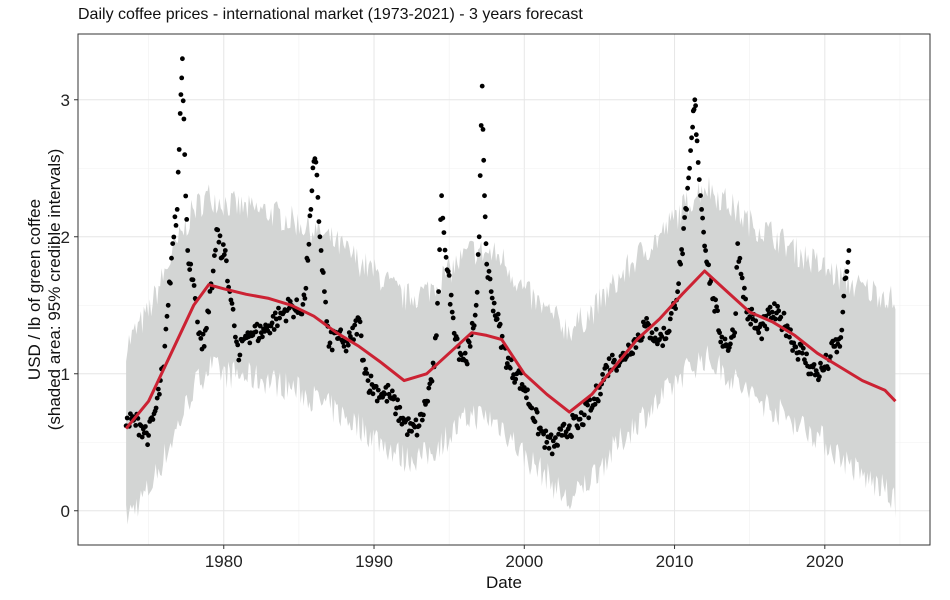 The width and height of the screenshot is (950, 600). I want to click on x-axis-title: Date, so click(504, 582).